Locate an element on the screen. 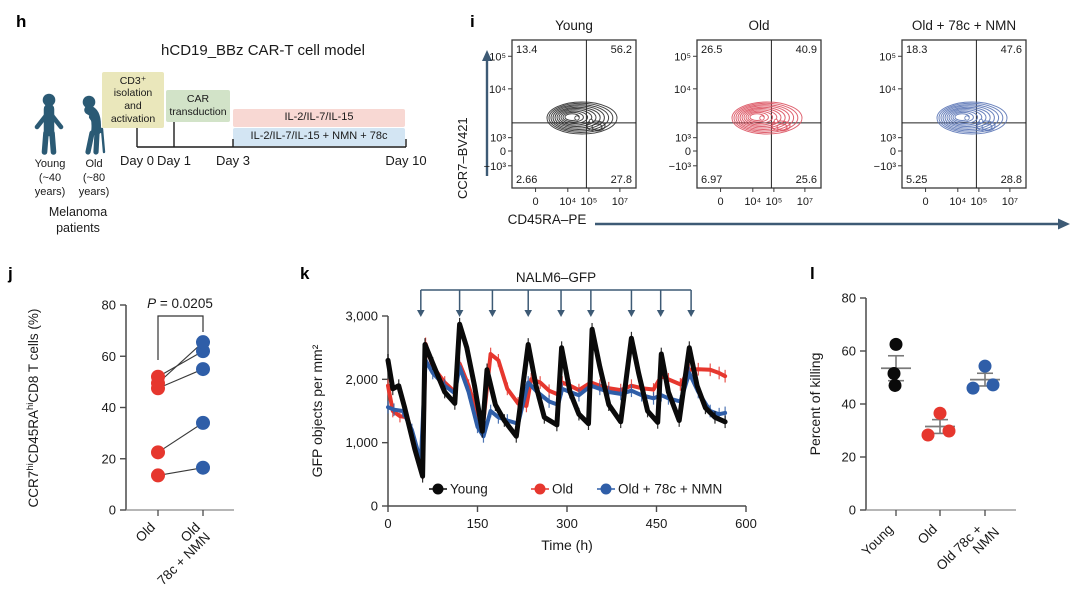  y-tick-label: 40 is located at coordinates (849, 404).